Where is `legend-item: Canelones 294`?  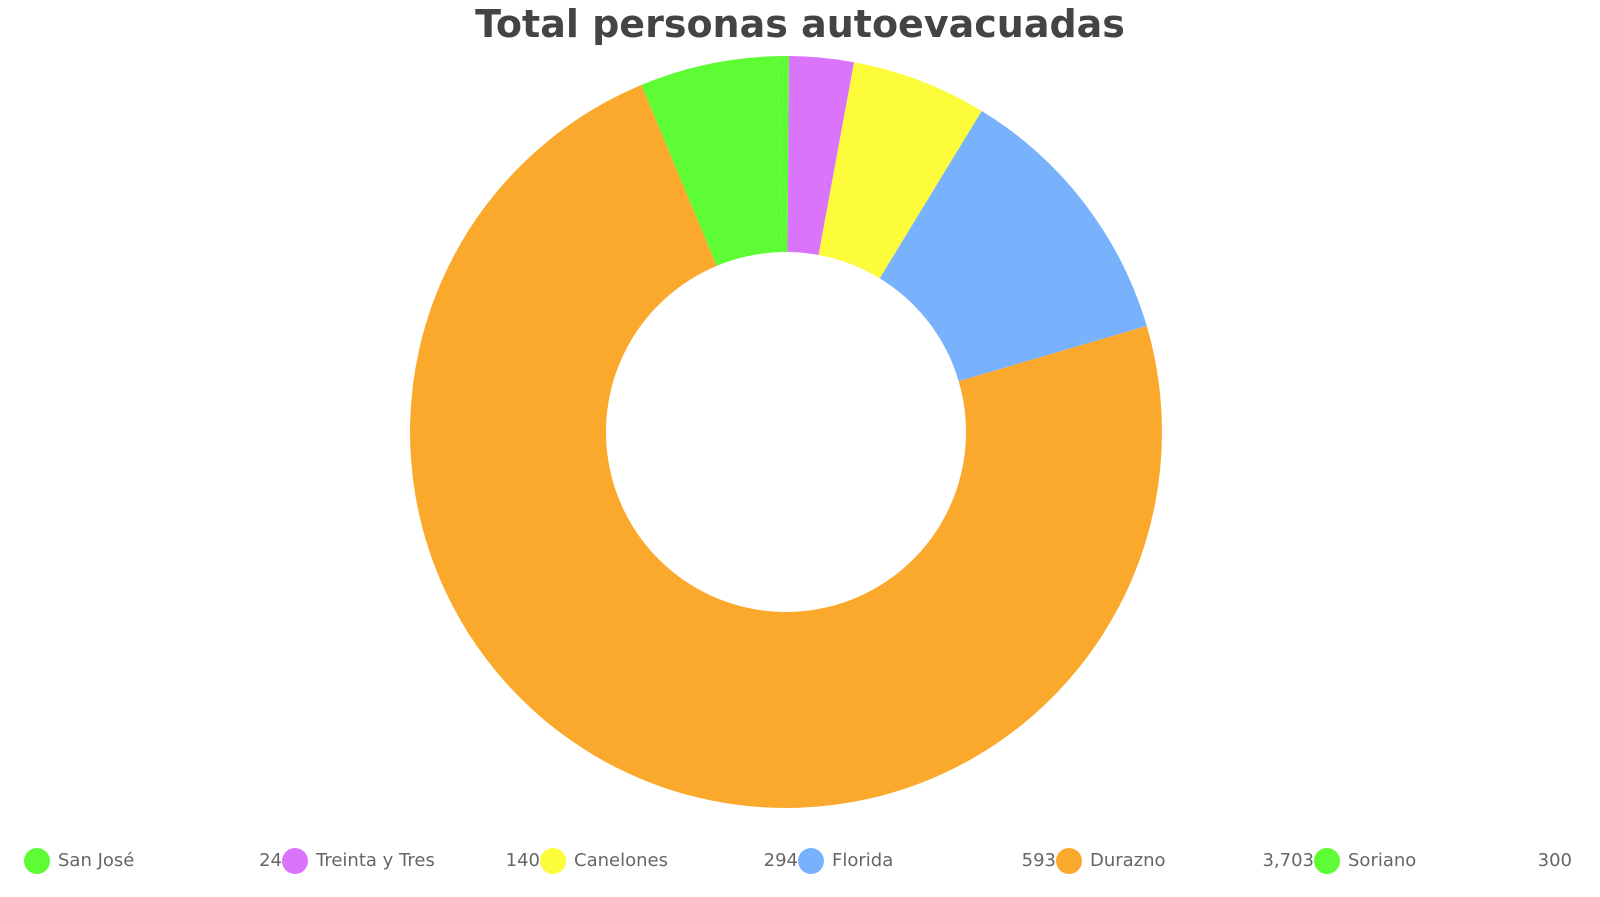
legend-item: Canelones 294 is located at coordinates (669, 864).